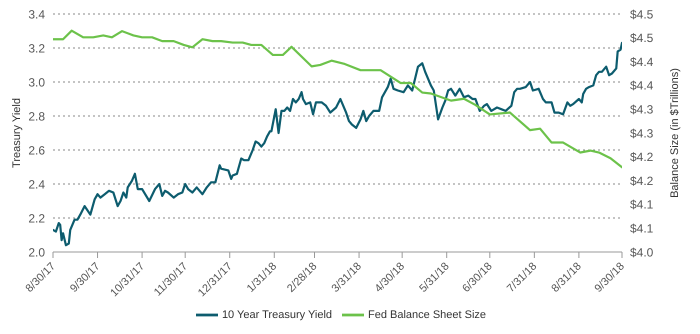 The width and height of the screenshot is (700, 334). What do you see at coordinates (37, 116) in the screenshot?
I see `y-tick-label: 2.8` at bounding box center [37, 116].